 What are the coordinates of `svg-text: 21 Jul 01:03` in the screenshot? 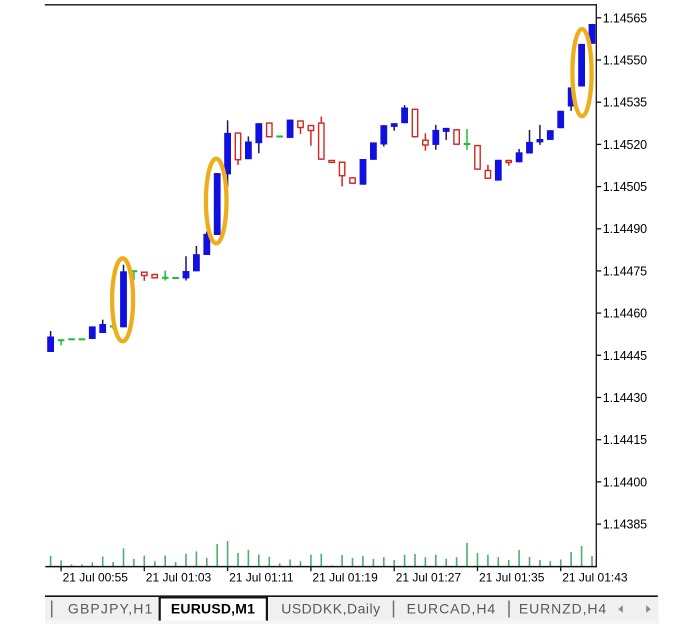 It's located at (179, 578).